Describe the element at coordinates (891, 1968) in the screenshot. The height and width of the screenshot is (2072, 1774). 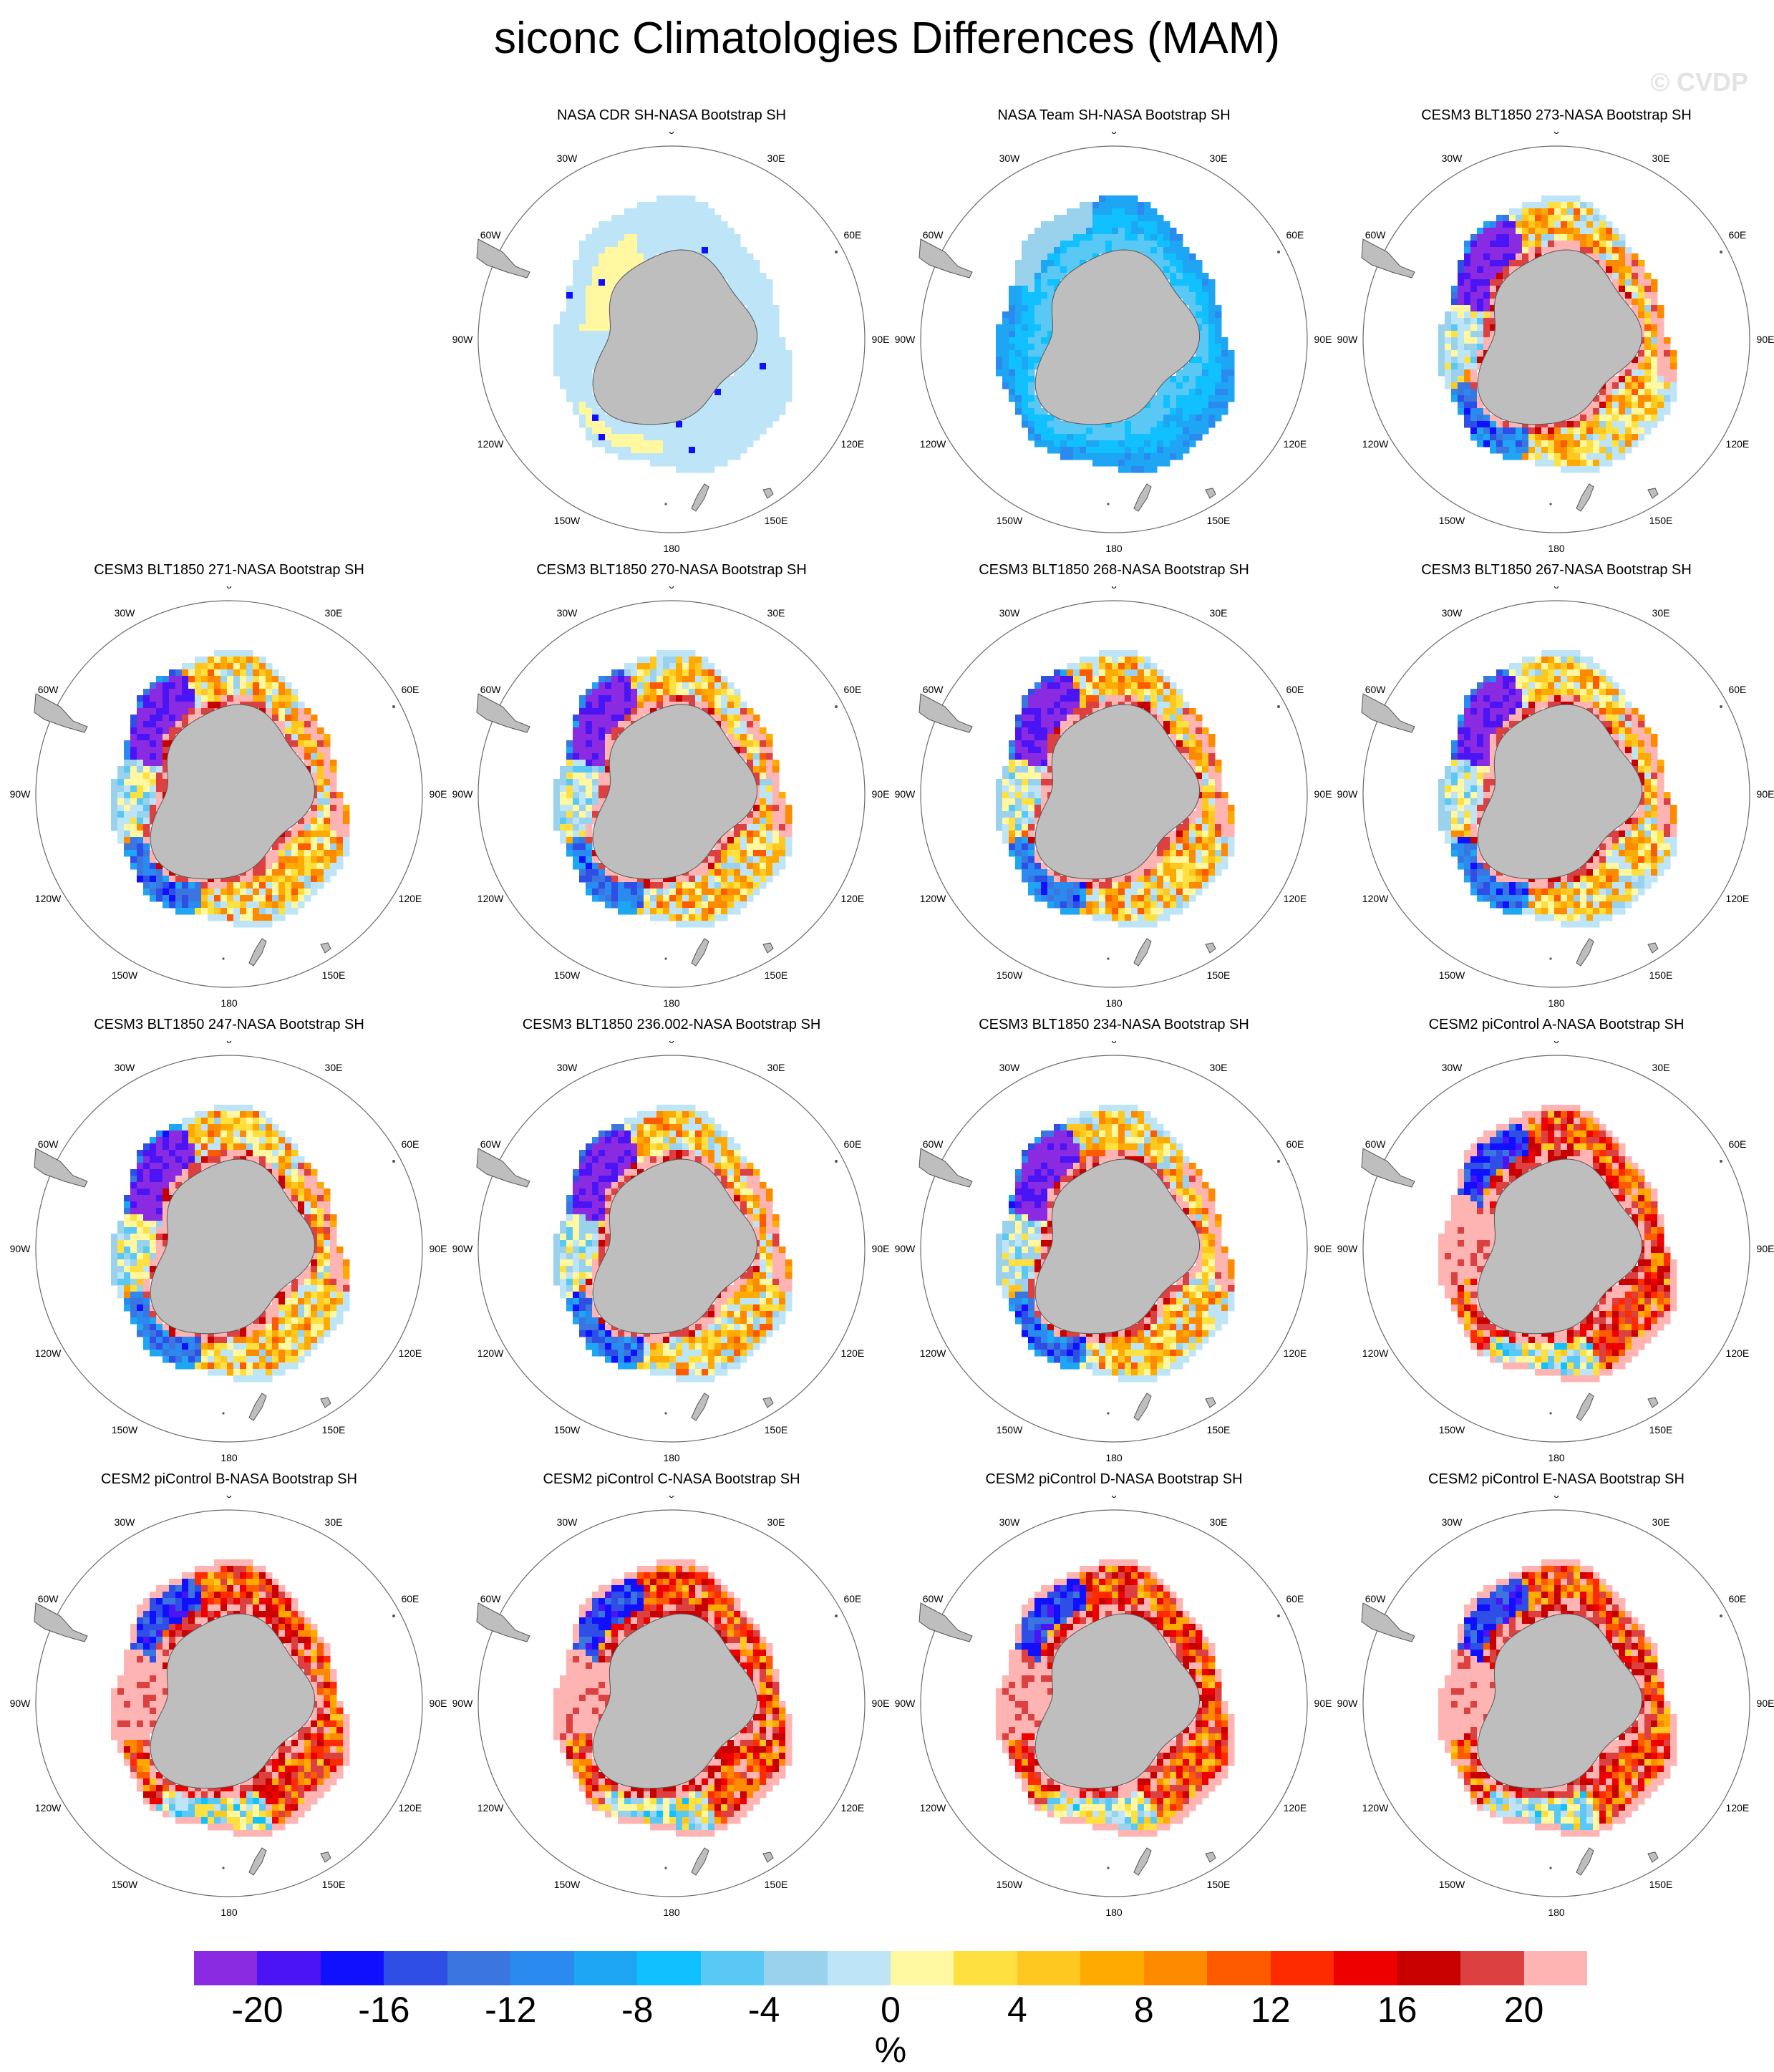
I see `colorbar` at that location.